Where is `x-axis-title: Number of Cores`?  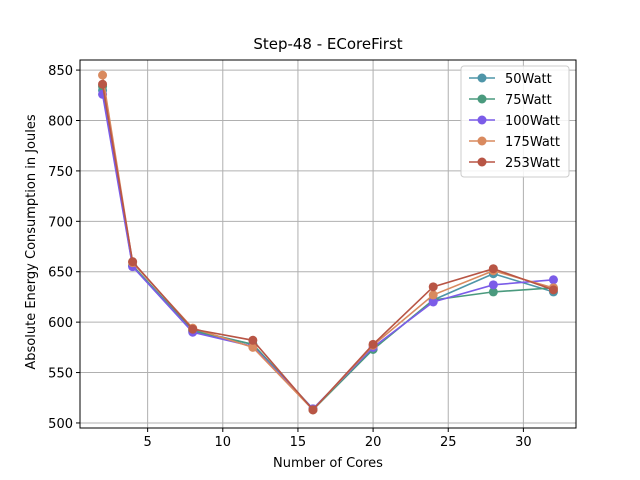 x-axis-title: Number of Cores is located at coordinates (328, 463).